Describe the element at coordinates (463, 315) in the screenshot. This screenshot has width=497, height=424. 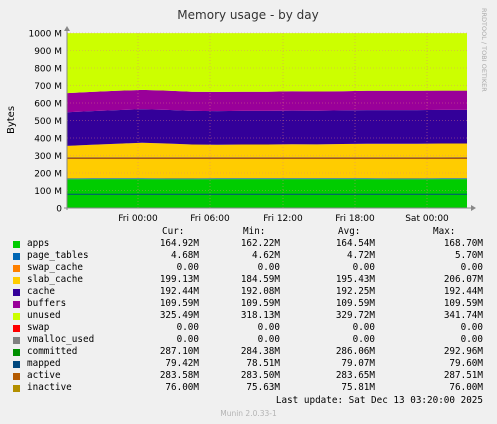
I see `legend-max-value: 341.74M` at that location.